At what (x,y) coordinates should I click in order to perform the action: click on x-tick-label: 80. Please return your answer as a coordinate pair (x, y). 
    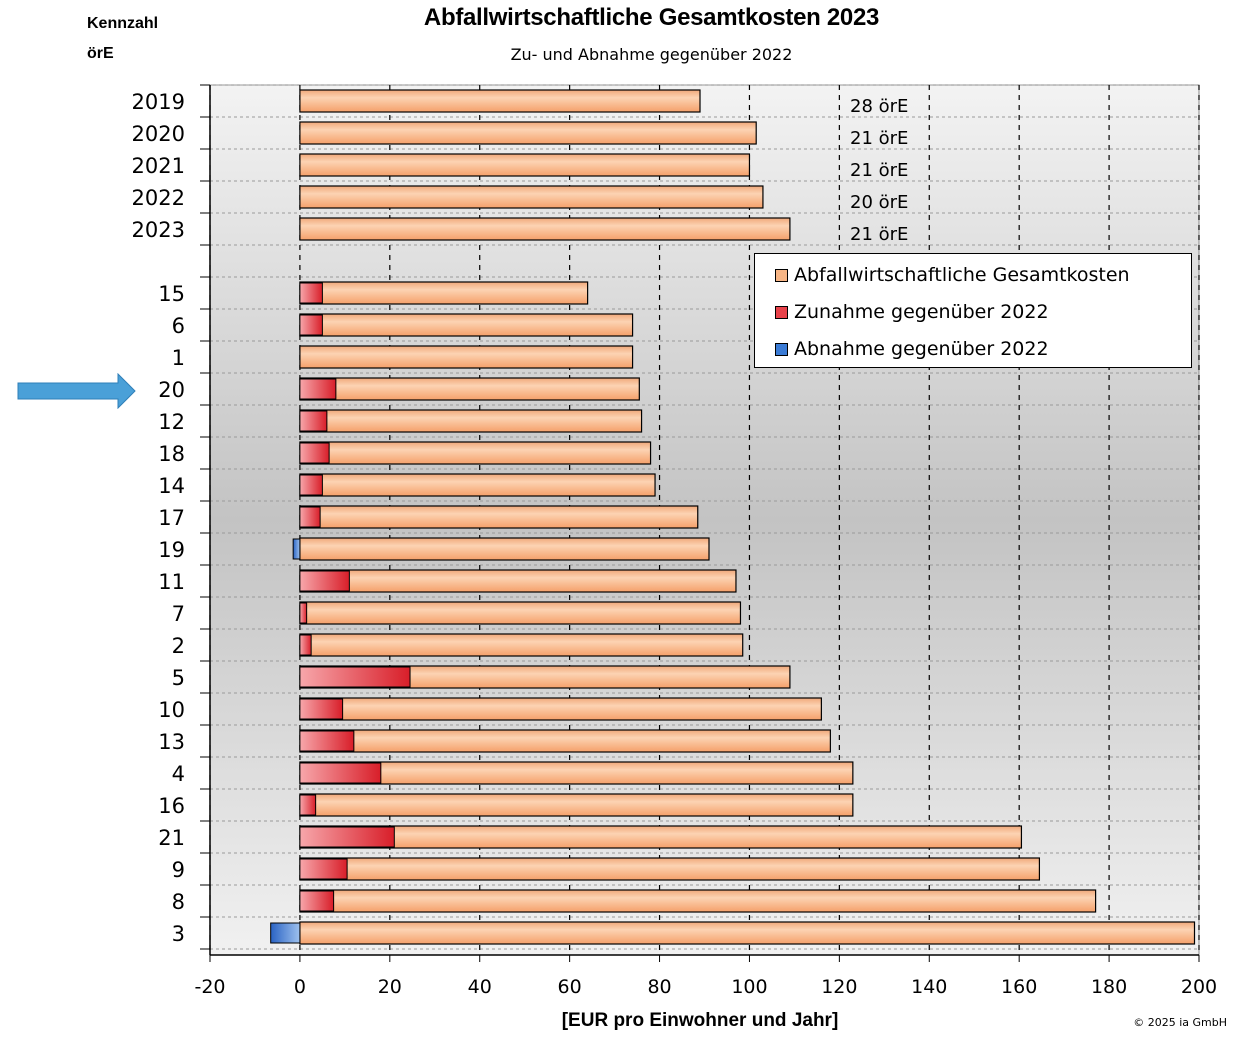
    Looking at the image, I should click on (659, 987).